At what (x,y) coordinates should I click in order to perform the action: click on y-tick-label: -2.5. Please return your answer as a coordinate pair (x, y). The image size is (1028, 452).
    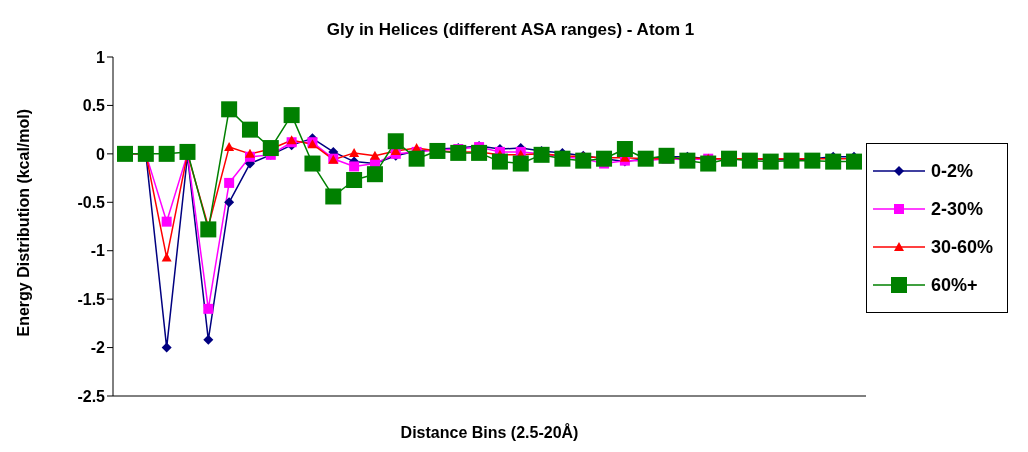
    Looking at the image, I should click on (91, 396).